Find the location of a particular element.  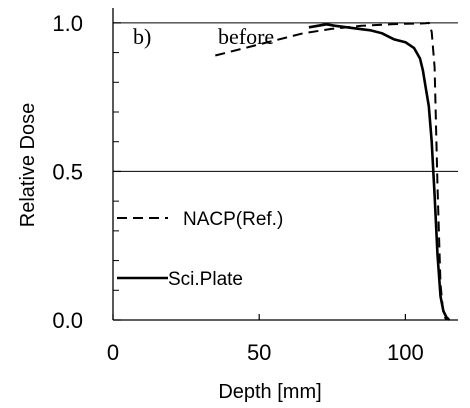

x-tick-label-2: 100 is located at coordinates (405, 352).